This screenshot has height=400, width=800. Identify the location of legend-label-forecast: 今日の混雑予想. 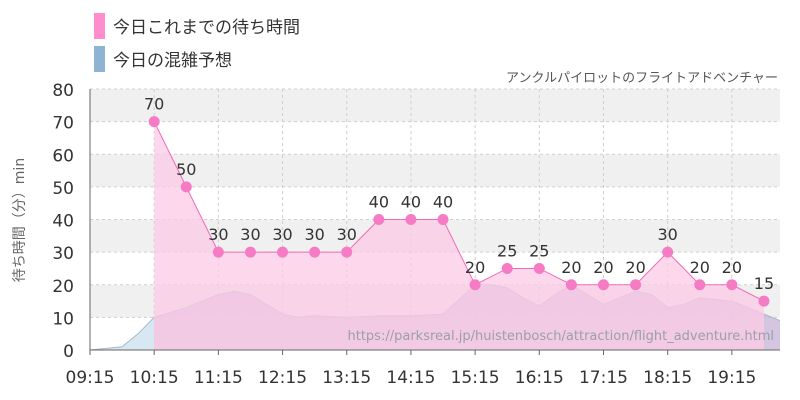
(172, 61).